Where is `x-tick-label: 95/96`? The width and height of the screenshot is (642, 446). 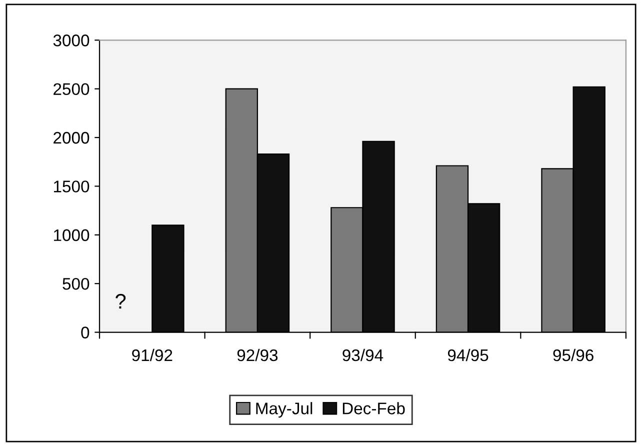 x-tick-label: 95/96 is located at coordinates (573, 355).